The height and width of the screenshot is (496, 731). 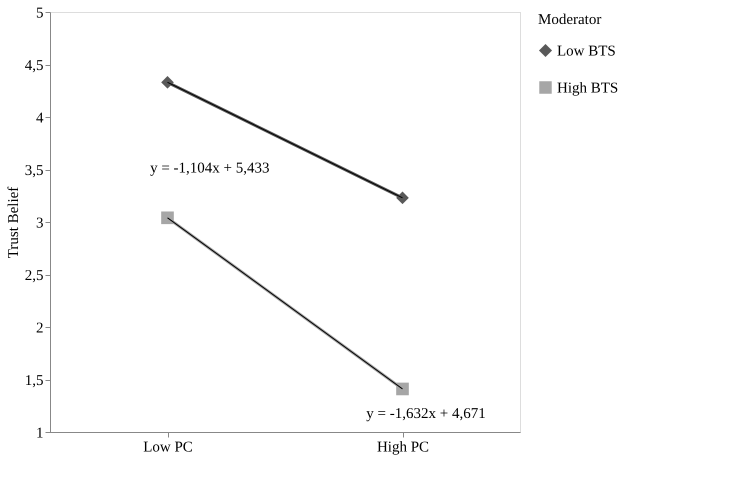 What do you see at coordinates (426, 414) in the screenshot?
I see `annotation: y = -1,632x + 4,671` at bounding box center [426, 414].